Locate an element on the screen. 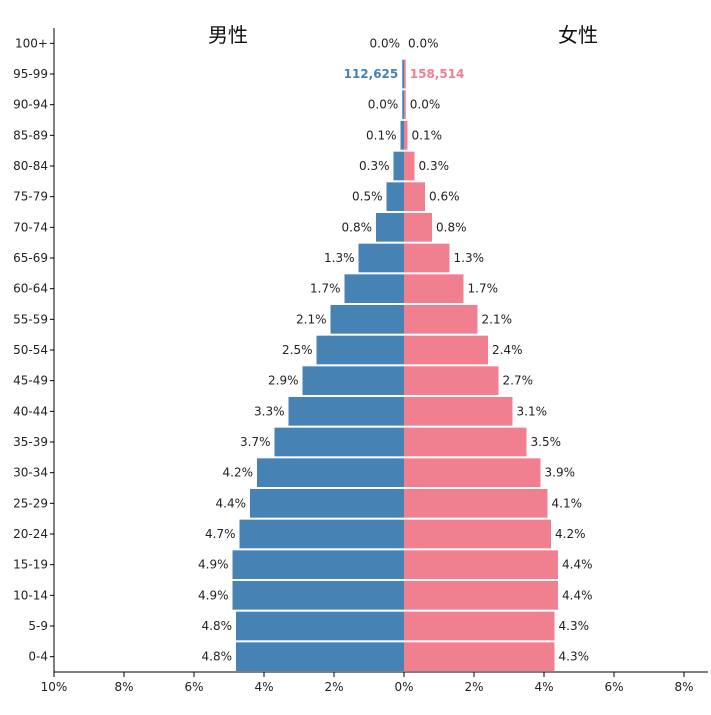  female-side-title: 女性 is located at coordinates (578, 35).